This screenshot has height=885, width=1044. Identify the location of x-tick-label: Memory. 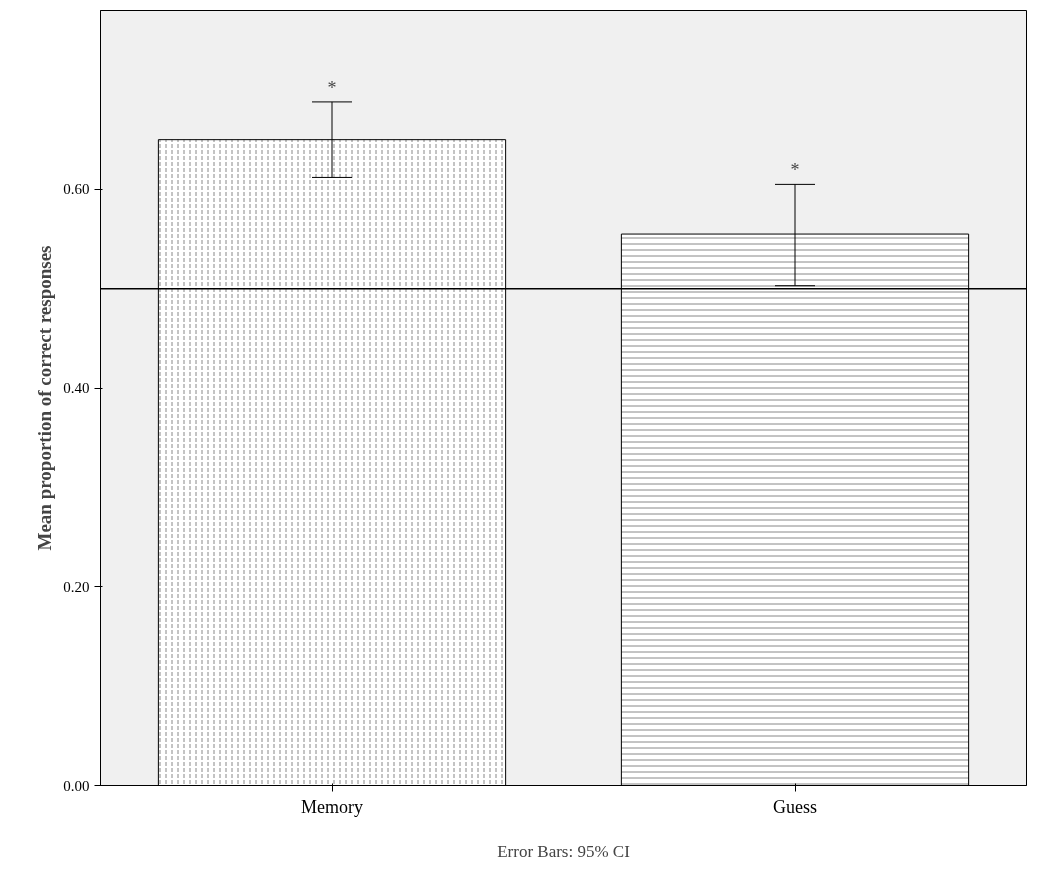
(332, 806).